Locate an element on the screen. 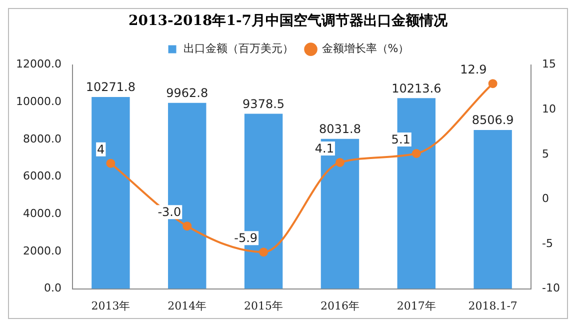  y-tick-label: 12000.0 is located at coordinates (39, 64).